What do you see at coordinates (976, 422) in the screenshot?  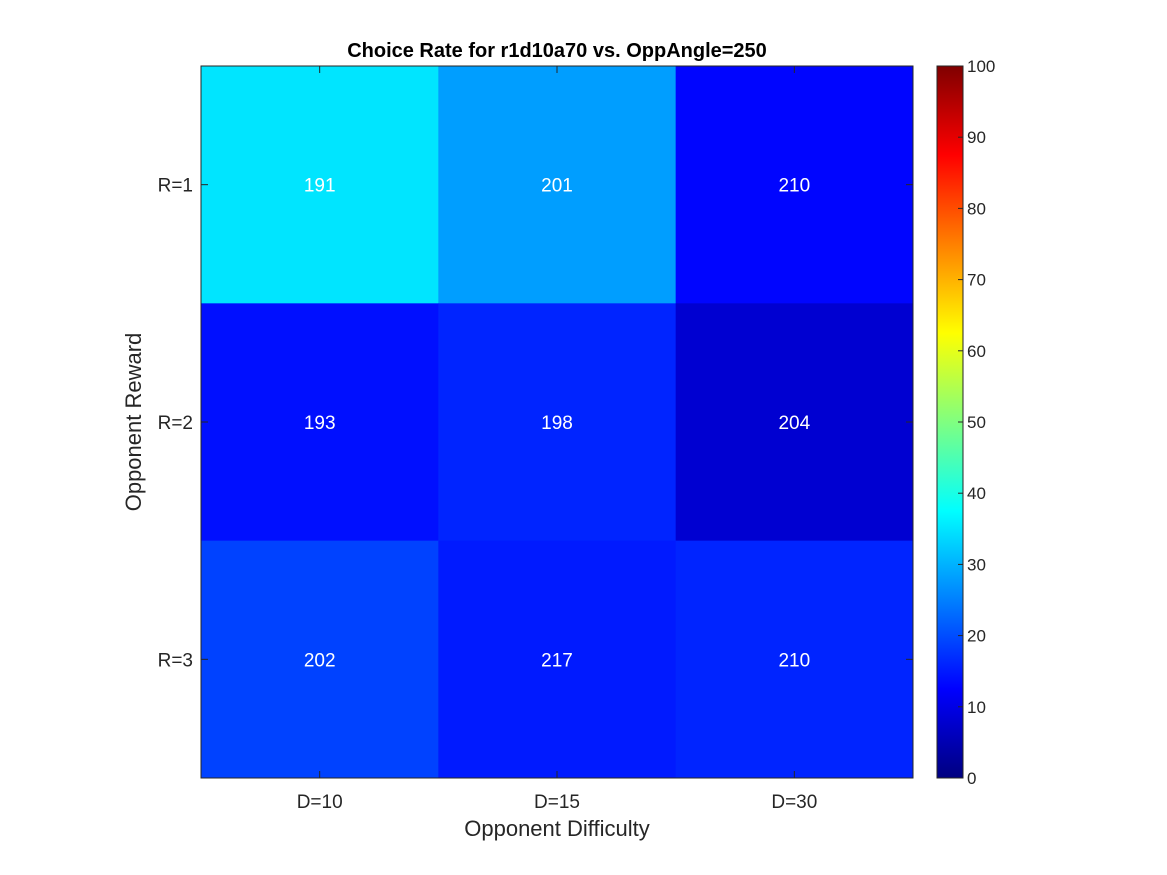 I see `colorbar-tick-label: 50` at bounding box center [976, 422].